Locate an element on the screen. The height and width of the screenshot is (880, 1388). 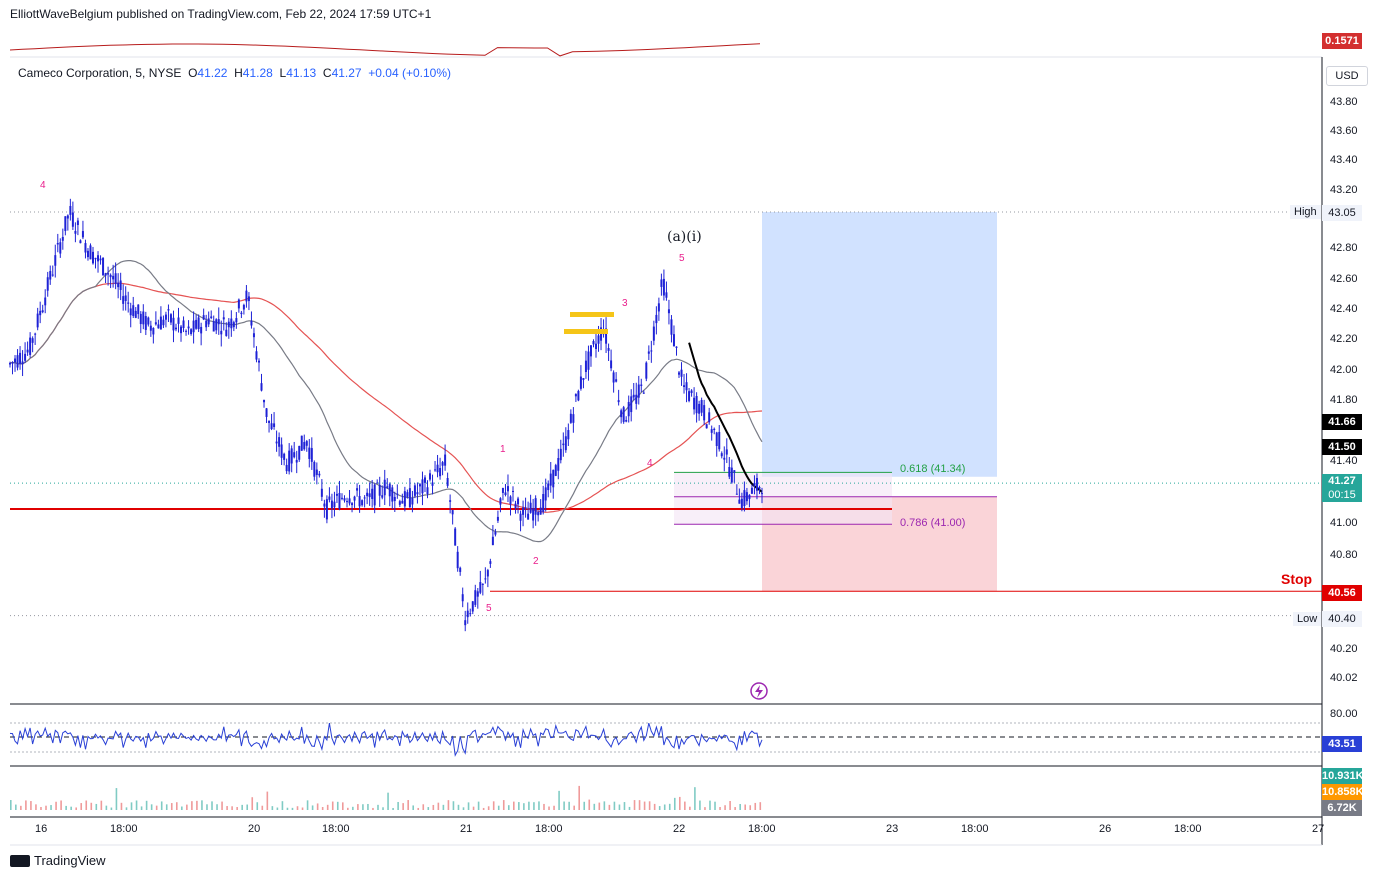
currency-button: USD is located at coordinates (1347, 76).